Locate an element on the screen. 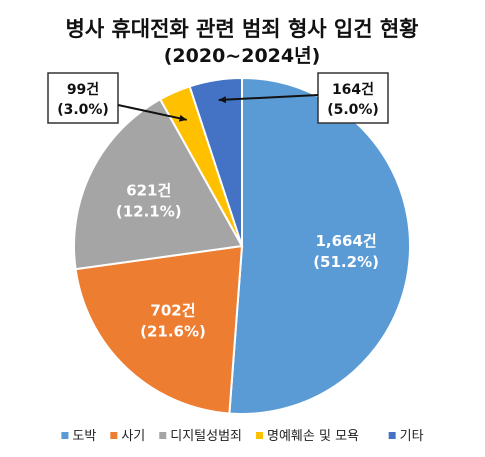  legend: 도박 사기 디지털성범죄 명예훼손 및 모욕 기타 is located at coordinates (242, 436).